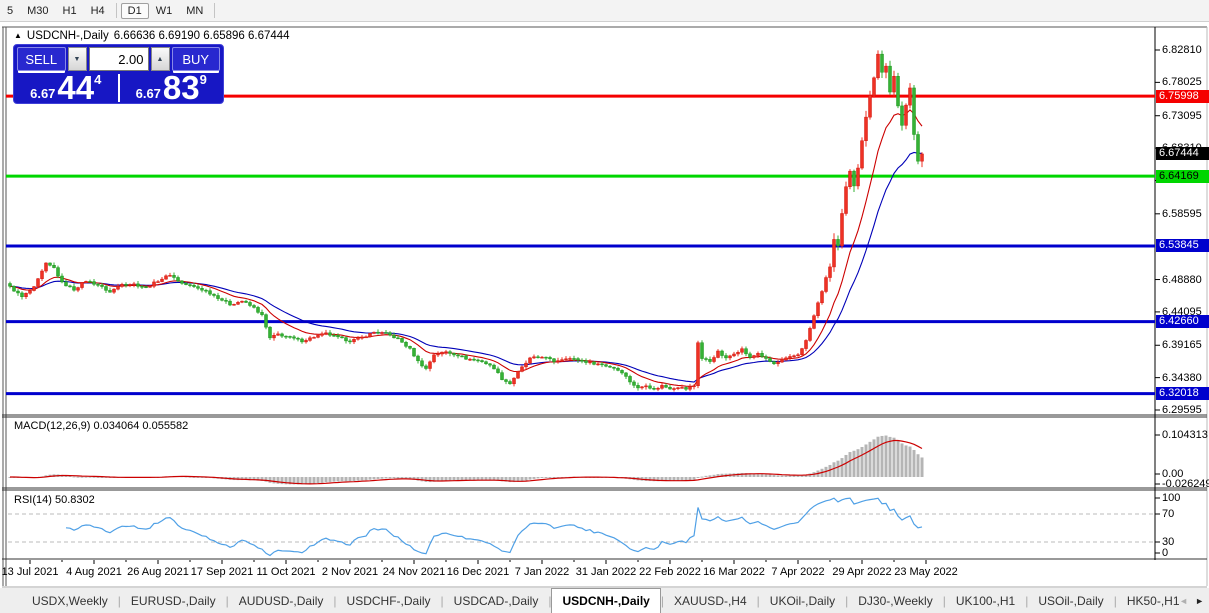 Image resolution: width=1209 pixels, height=613 pixels. What do you see at coordinates (1182, 279) in the screenshot?
I see `price-tick-label: 6.48880` at bounding box center [1182, 279].